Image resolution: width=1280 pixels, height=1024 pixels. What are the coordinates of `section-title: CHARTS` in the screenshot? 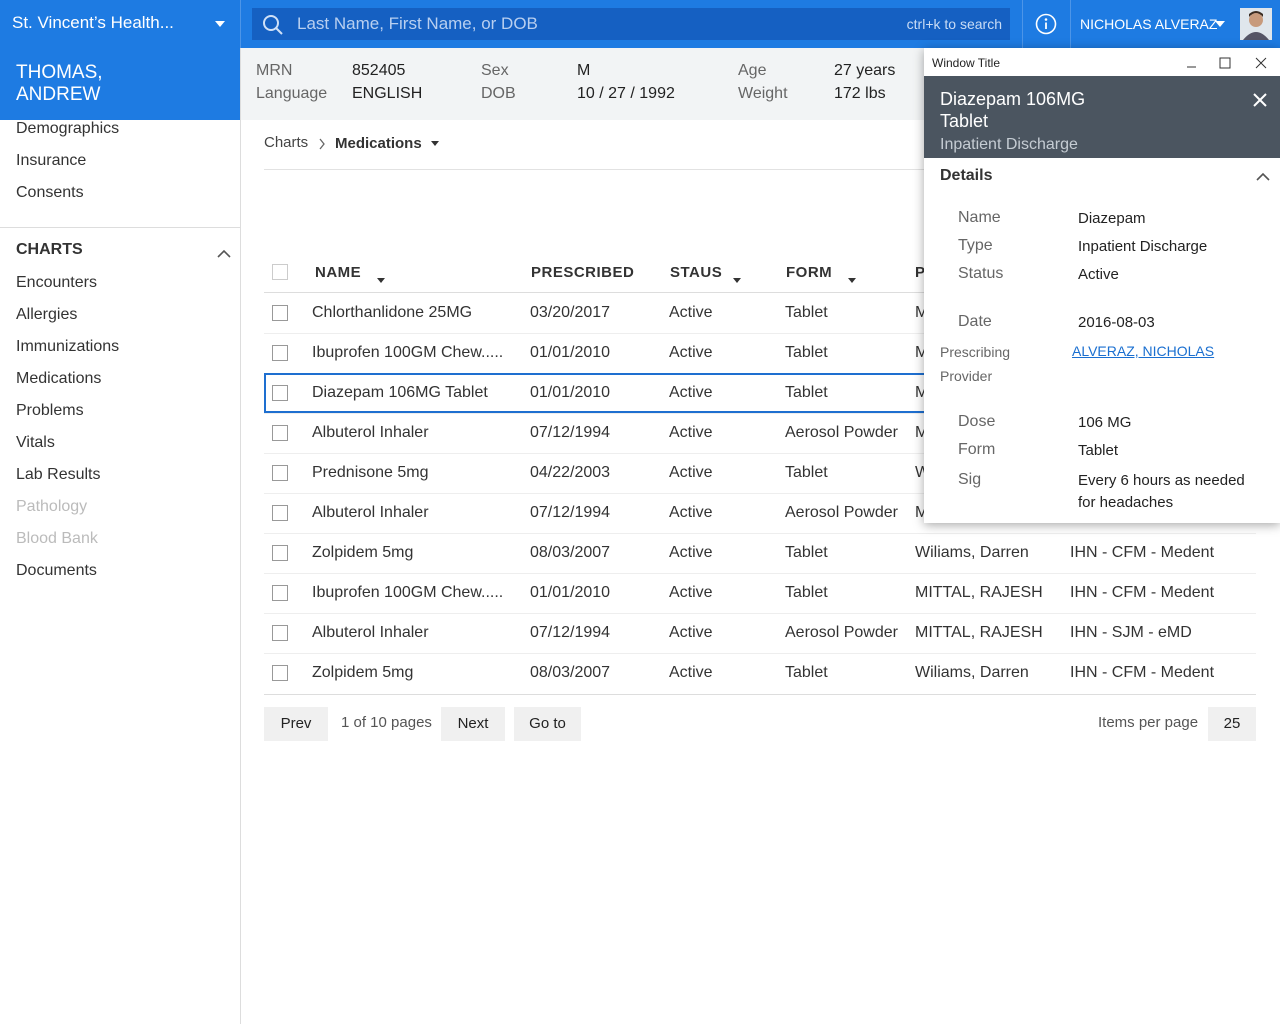 It's located at (49, 249).